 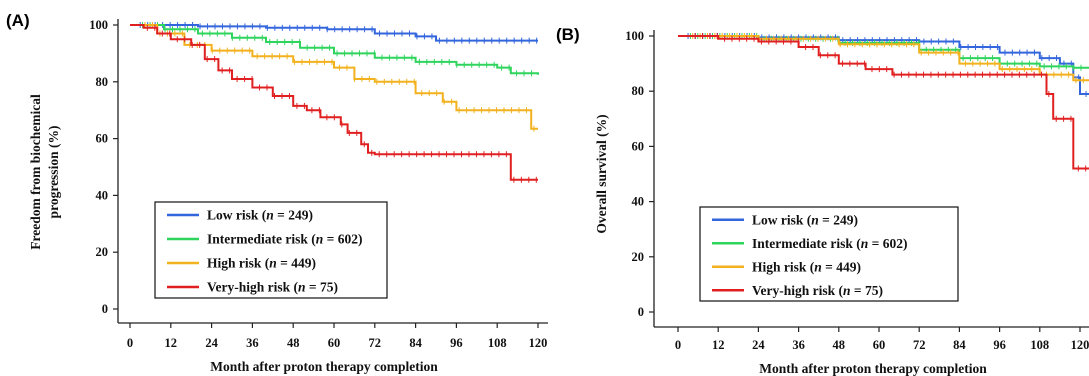 I want to click on panel-a-y-axis-title-line-2: progression (%), so click(x=53, y=172).